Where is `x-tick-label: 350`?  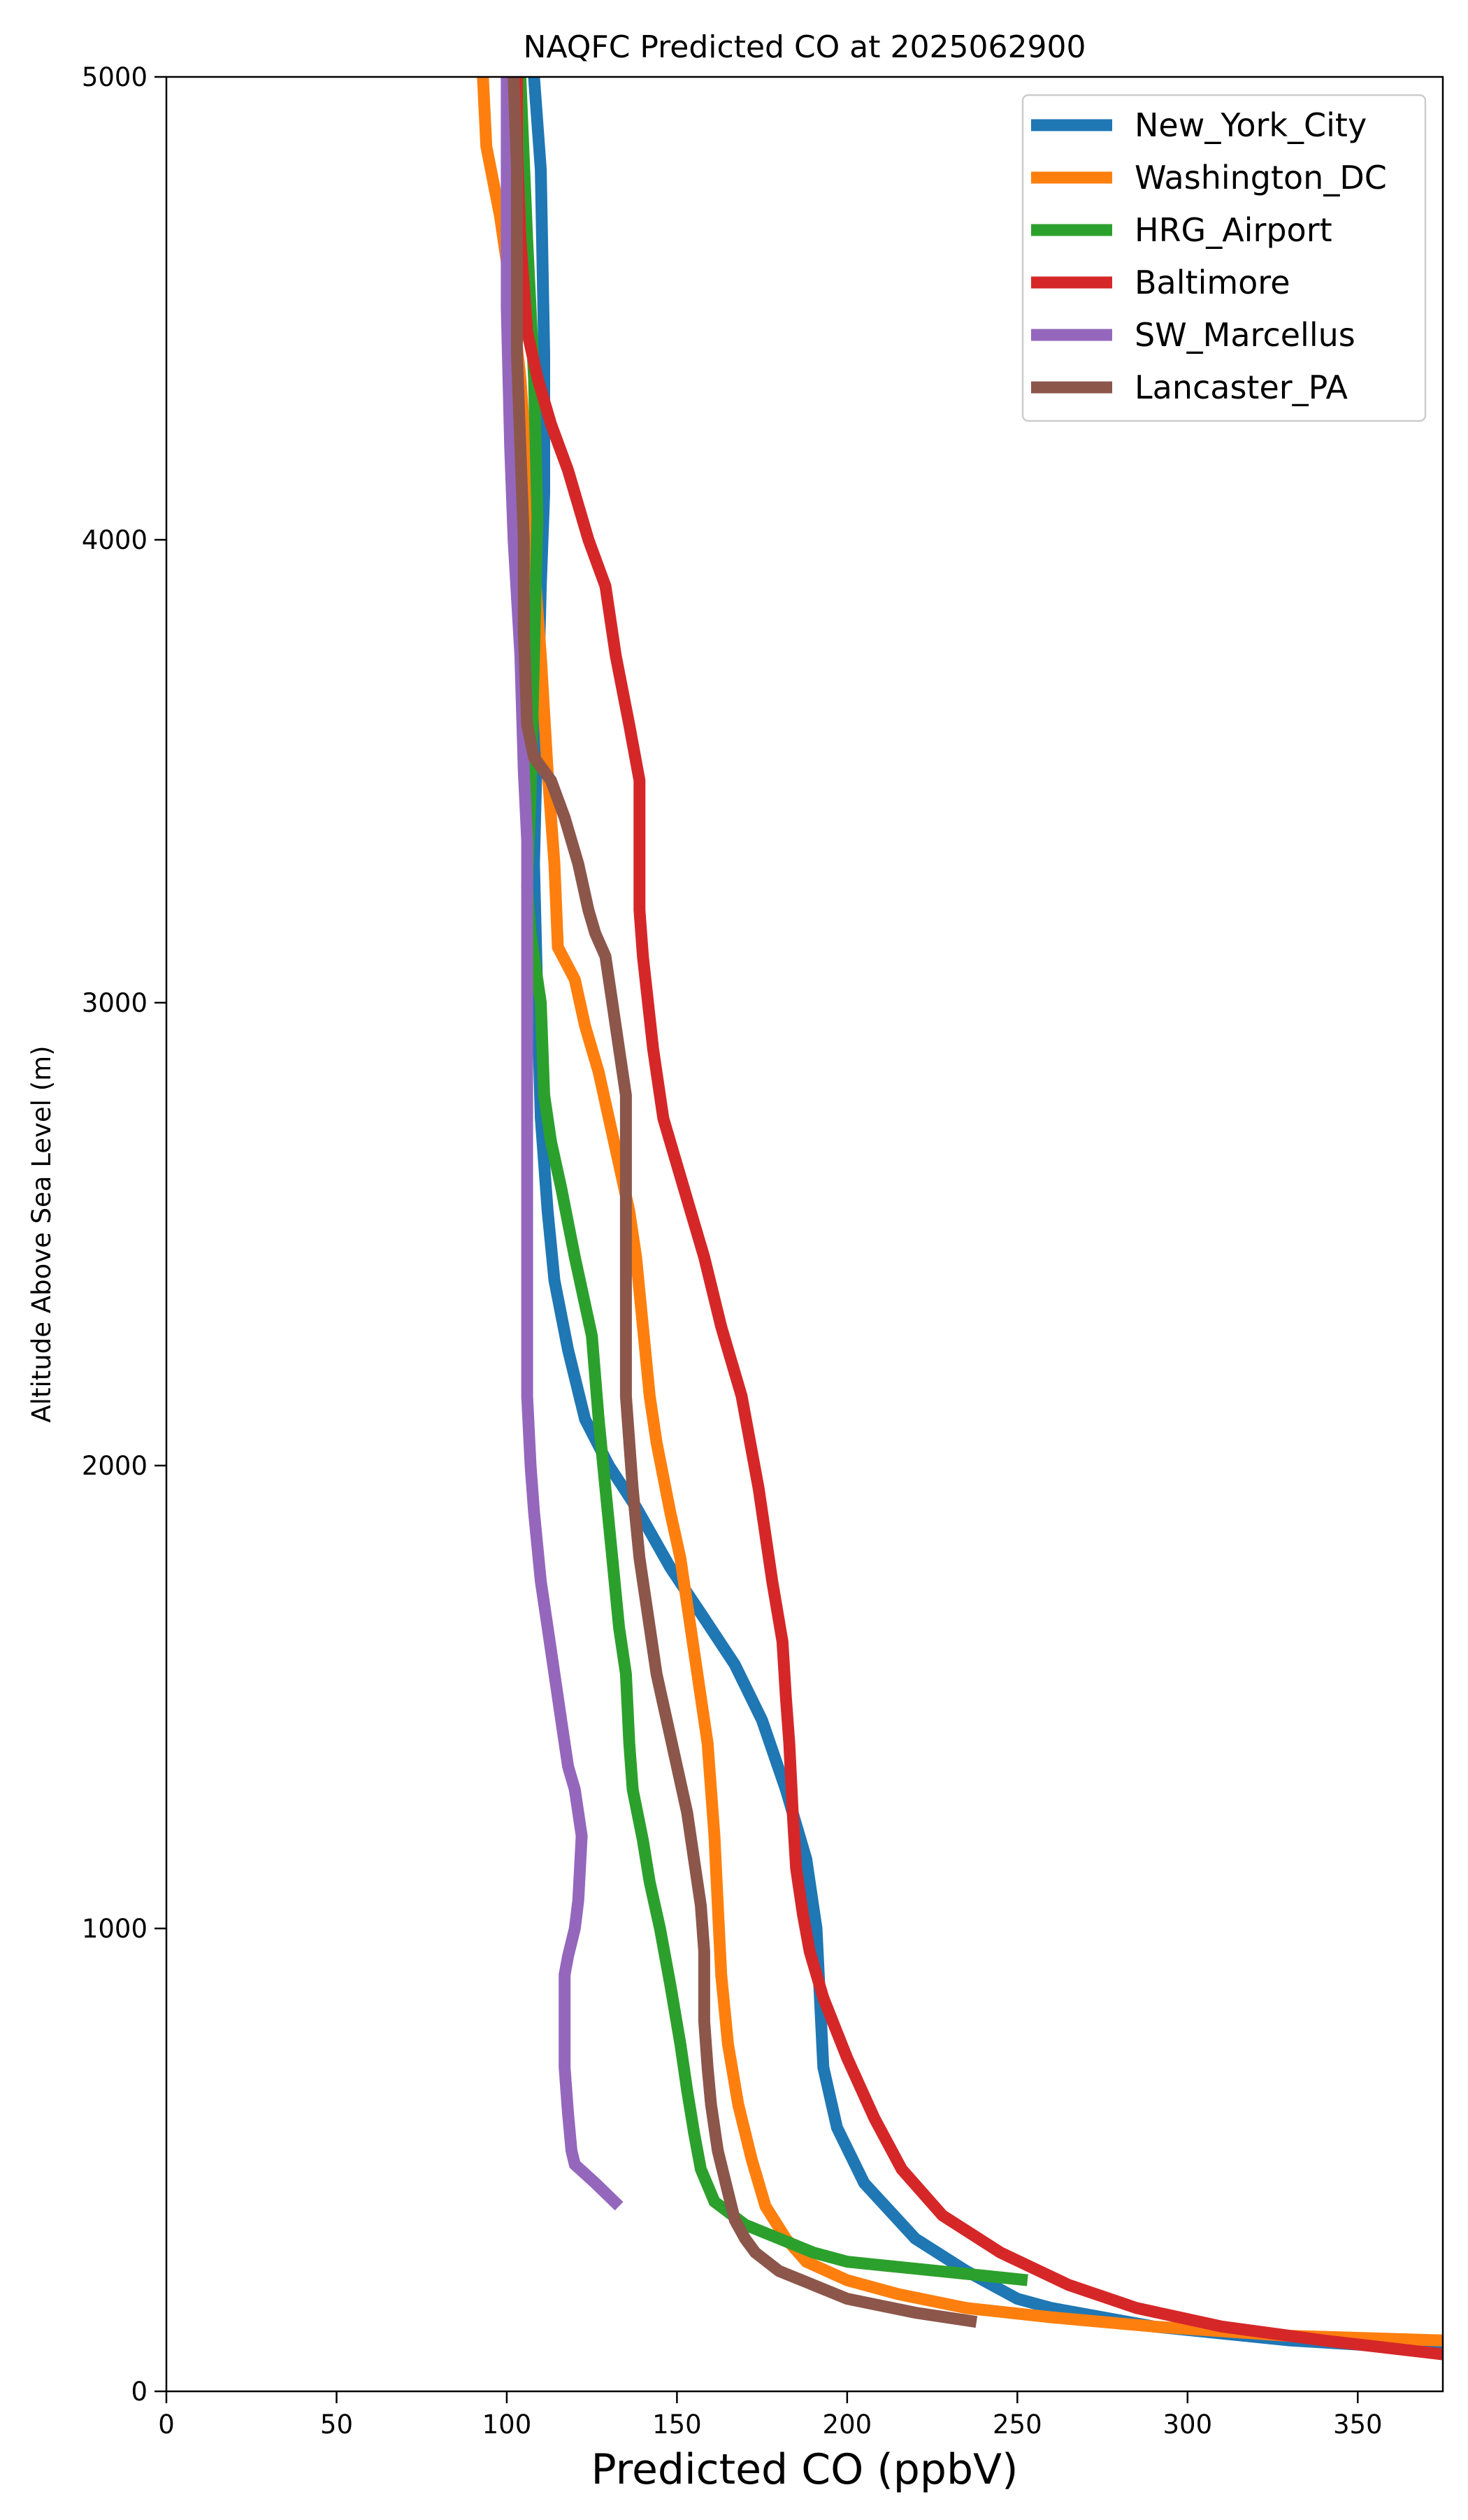 x-tick-label: 350 is located at coordinates (1358, 2425).